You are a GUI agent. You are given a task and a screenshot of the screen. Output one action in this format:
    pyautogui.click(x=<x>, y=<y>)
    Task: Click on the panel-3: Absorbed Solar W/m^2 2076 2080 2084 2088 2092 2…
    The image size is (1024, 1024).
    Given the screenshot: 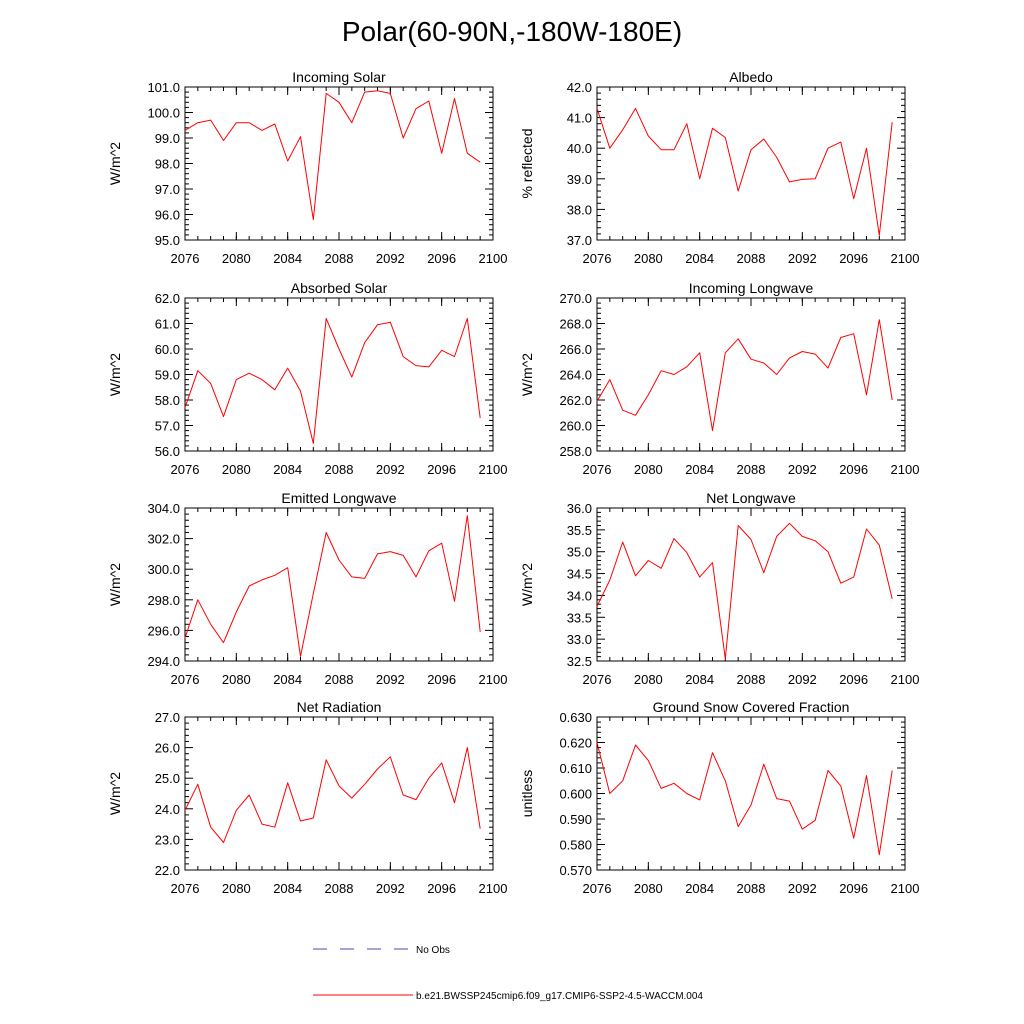 What is the action you would take?
    pyautogui.click(x=307, y=378)
    